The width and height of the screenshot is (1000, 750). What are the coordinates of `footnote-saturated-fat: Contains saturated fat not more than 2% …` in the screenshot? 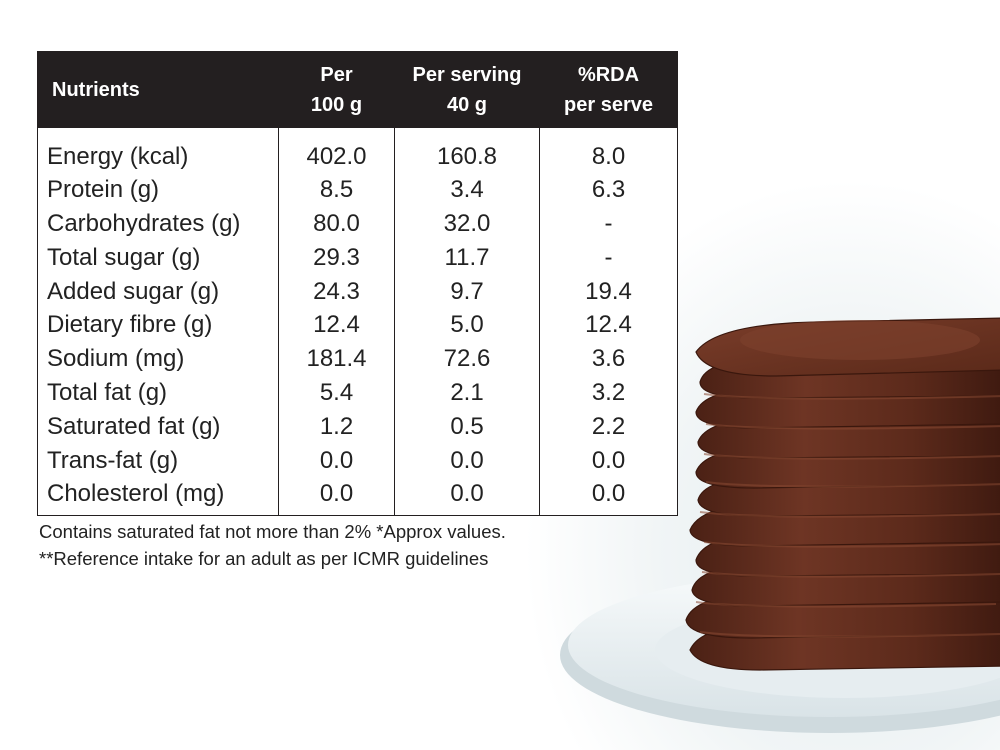 It's located at (272, 531).